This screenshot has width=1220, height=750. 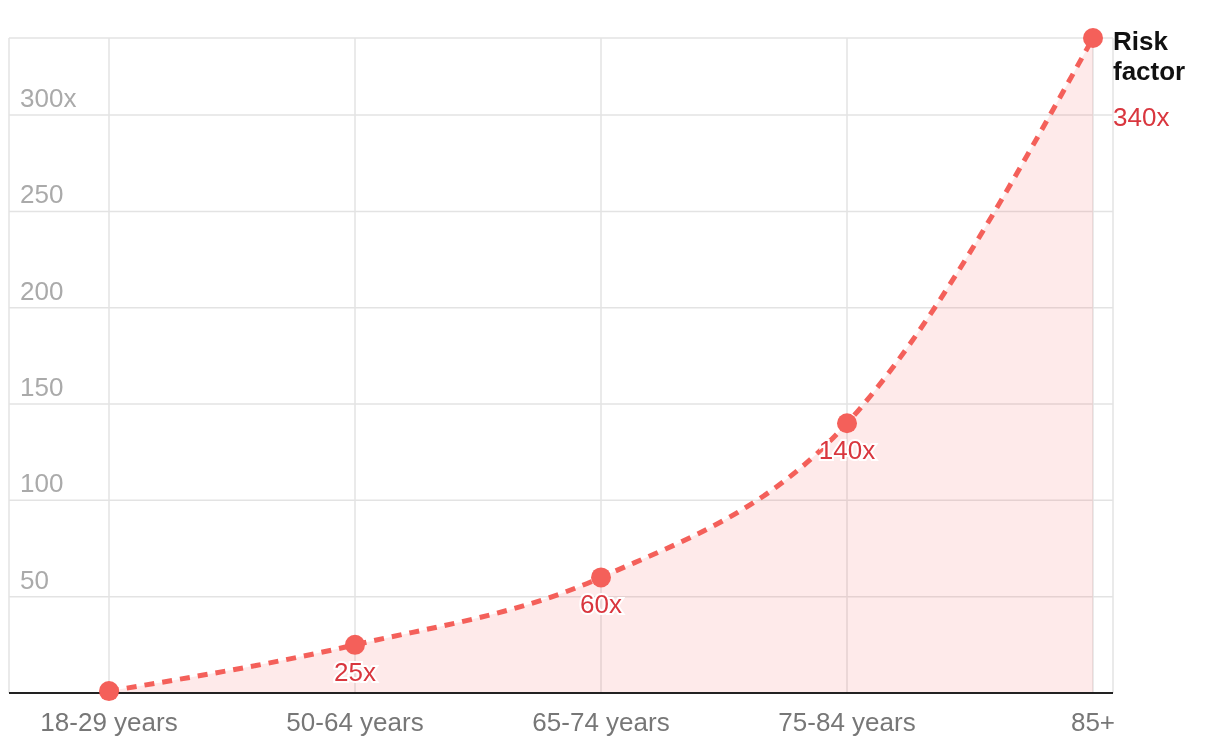 What do you see at coordinates (48, 98) in the screenshot?
I see `y-tick-label: 300x` at bounding box center [48, 98].